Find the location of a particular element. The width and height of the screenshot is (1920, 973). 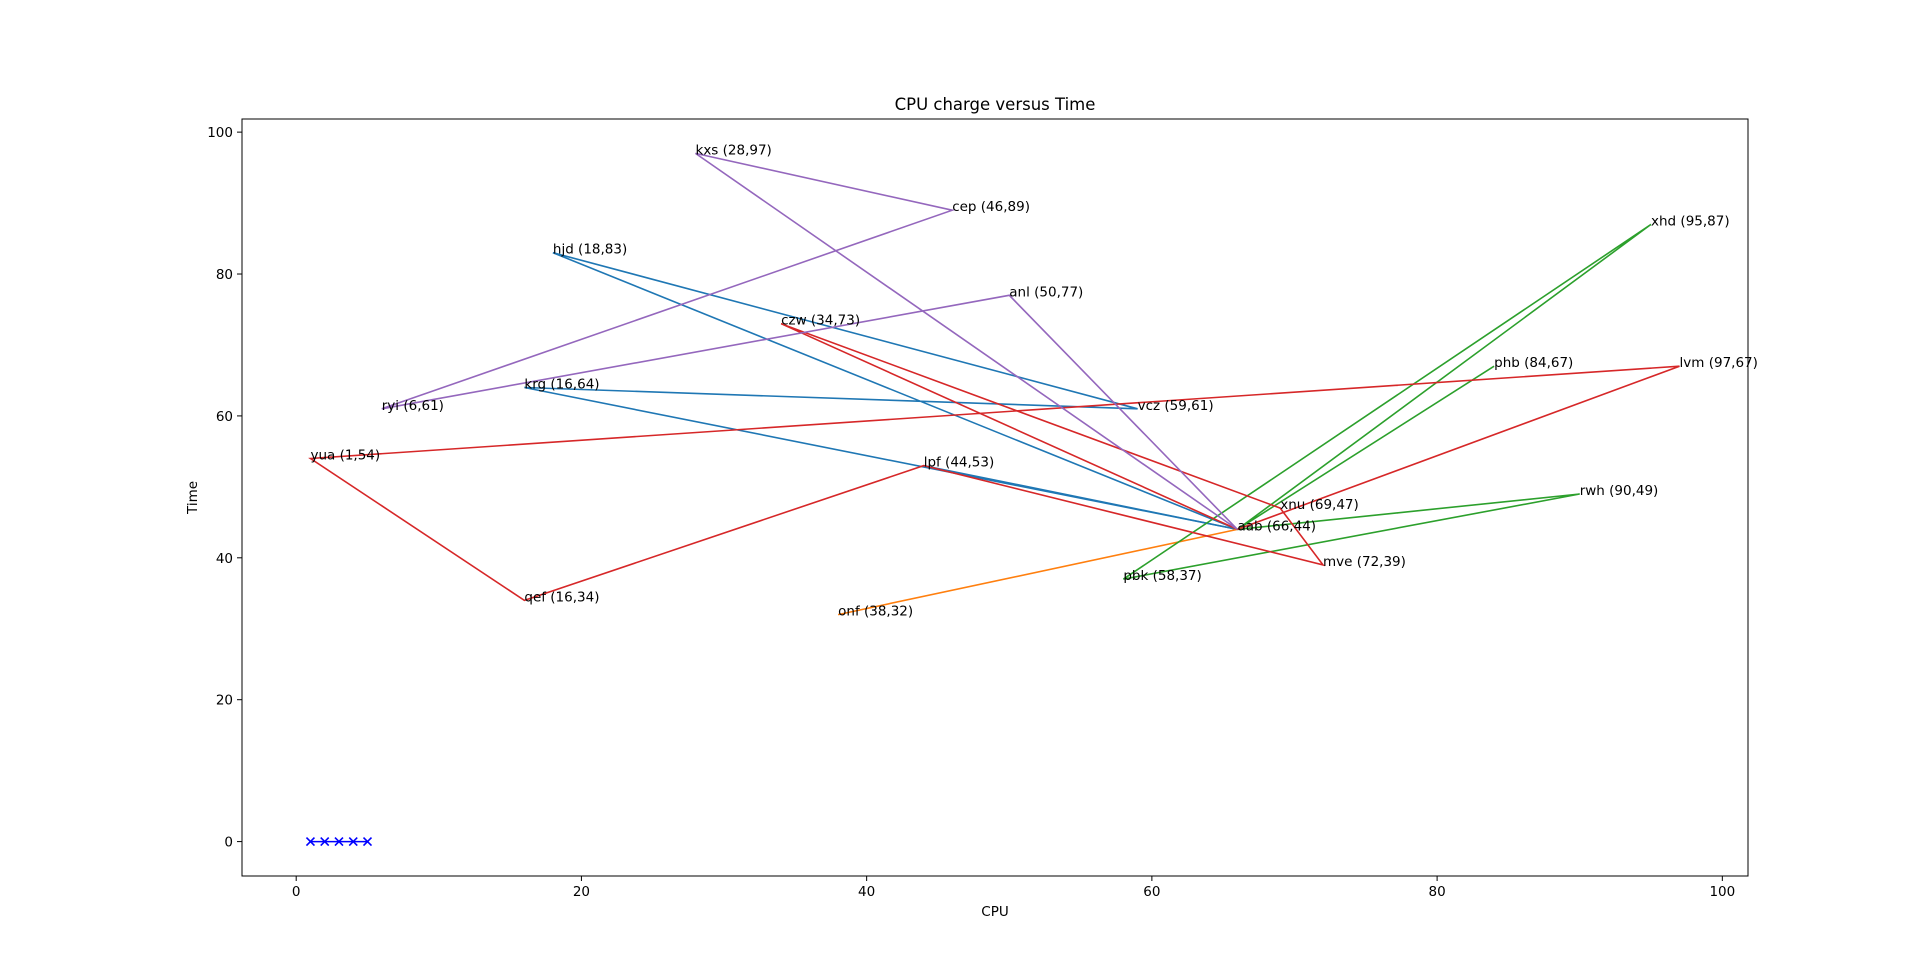

x-axis-label: CPU is located at coordinates (994, 912).